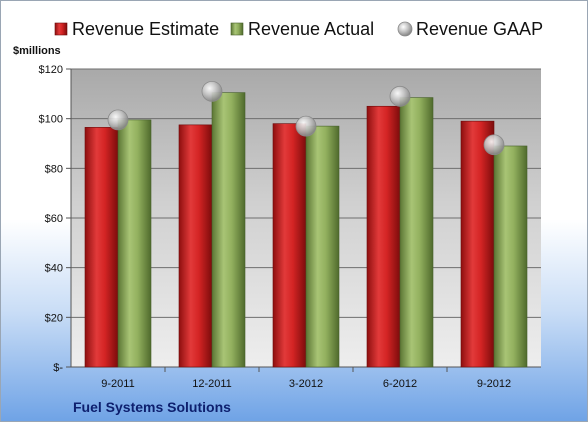 Image resolution: width=588 pixels, height=422 pixels. Describe the element at coordinates (51, 70) in the screenshot. I see `y-tick-label: $120` at that location.